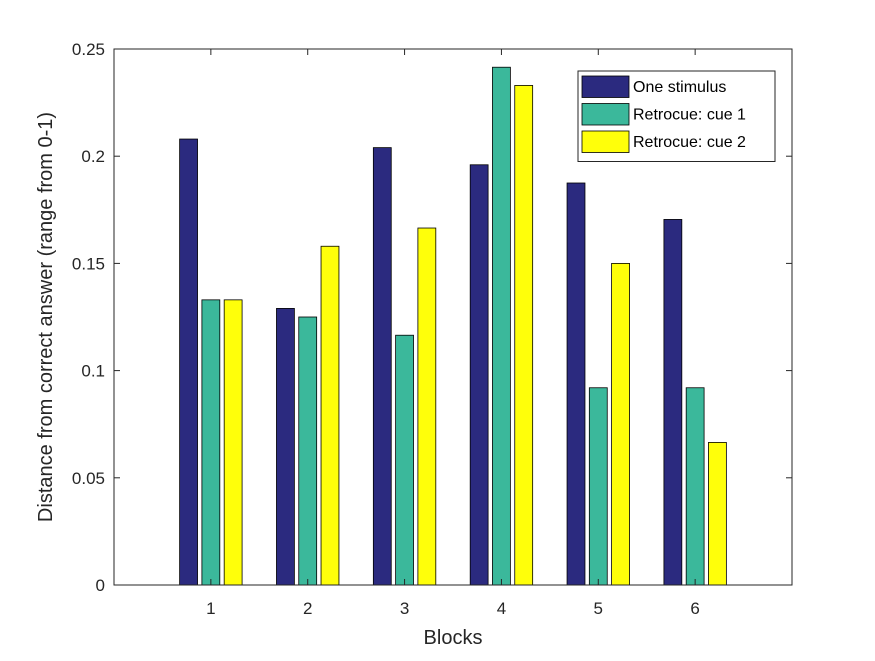  I want to click on y-tick-label: 0.2, so click(93, 156).